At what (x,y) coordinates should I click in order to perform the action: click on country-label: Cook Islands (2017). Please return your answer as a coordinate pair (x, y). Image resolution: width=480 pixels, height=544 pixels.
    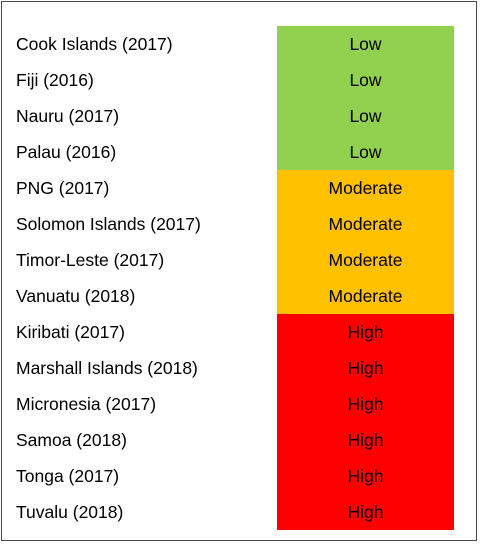
    Looking at the image, I should click on (94, 44).